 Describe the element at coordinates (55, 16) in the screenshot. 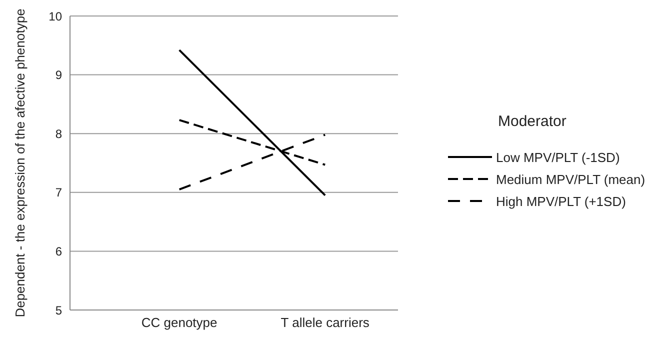

I see `y-tick-label: 10` at that location.